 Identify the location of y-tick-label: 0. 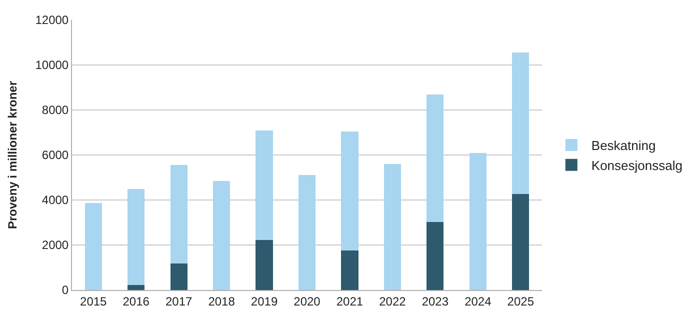
(65, 290).